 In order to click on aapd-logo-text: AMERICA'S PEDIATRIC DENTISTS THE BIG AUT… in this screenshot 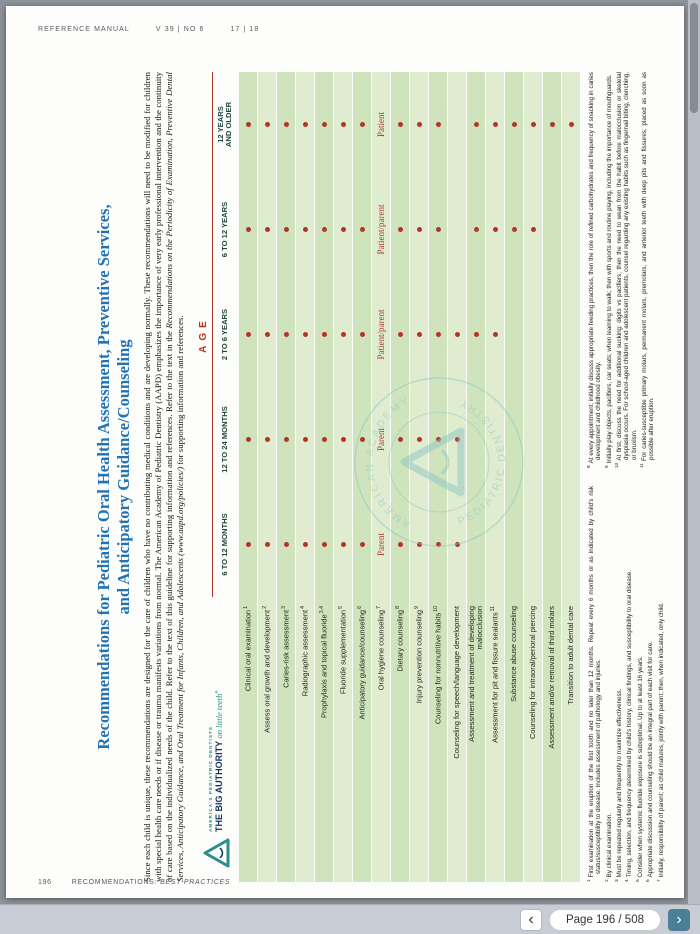, I will do `click(216, 761)`.